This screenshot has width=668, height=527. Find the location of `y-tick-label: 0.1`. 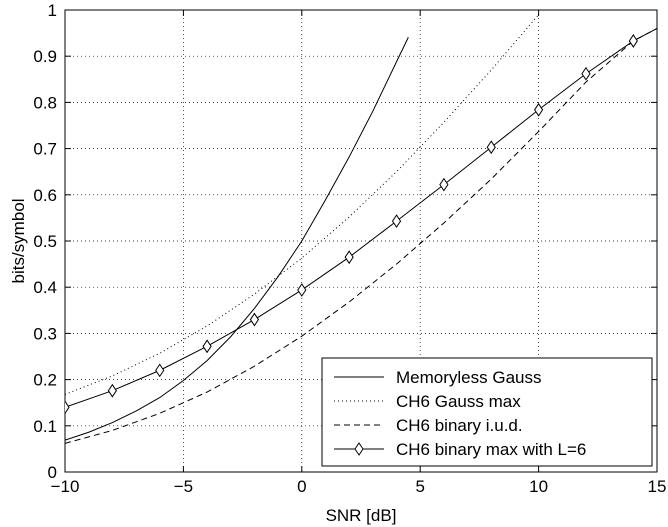

y-tick-label: 0.1 is located at coordinates (45, 426).